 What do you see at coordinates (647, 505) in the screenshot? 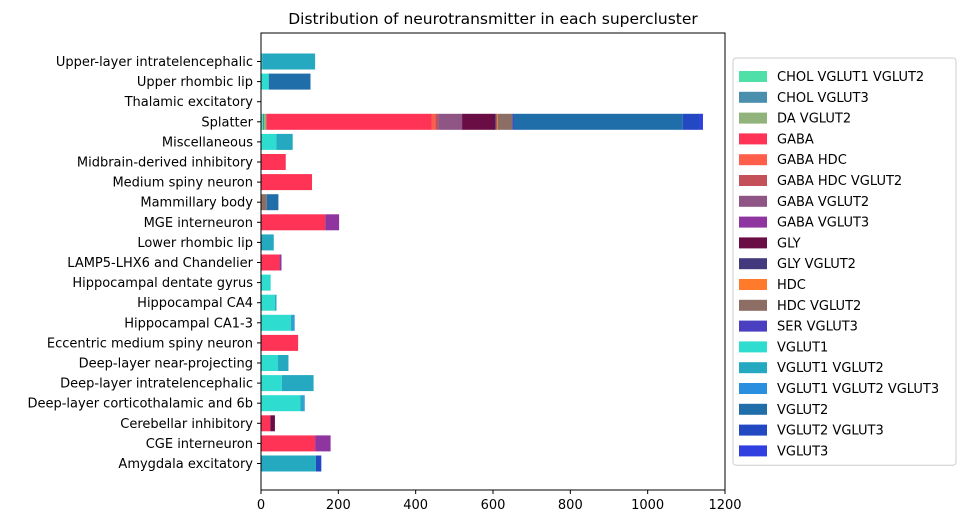
I see `x-tick-label: 1000` at bounding box center [647, 505].